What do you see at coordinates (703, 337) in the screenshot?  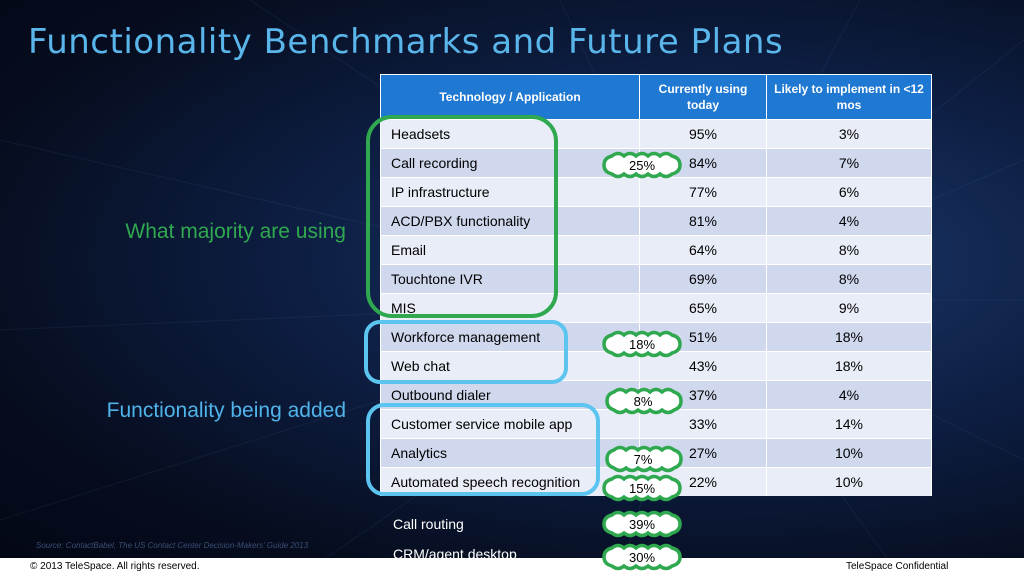 I see `row-current: 51%` at bounding box center [703, 337].